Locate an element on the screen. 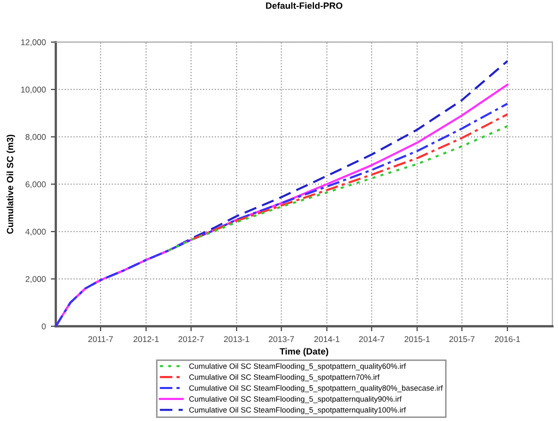 The width and height of the screenshot is (558, 421). x-tick-label: 2012-7 is located at coordinates (191, 339).